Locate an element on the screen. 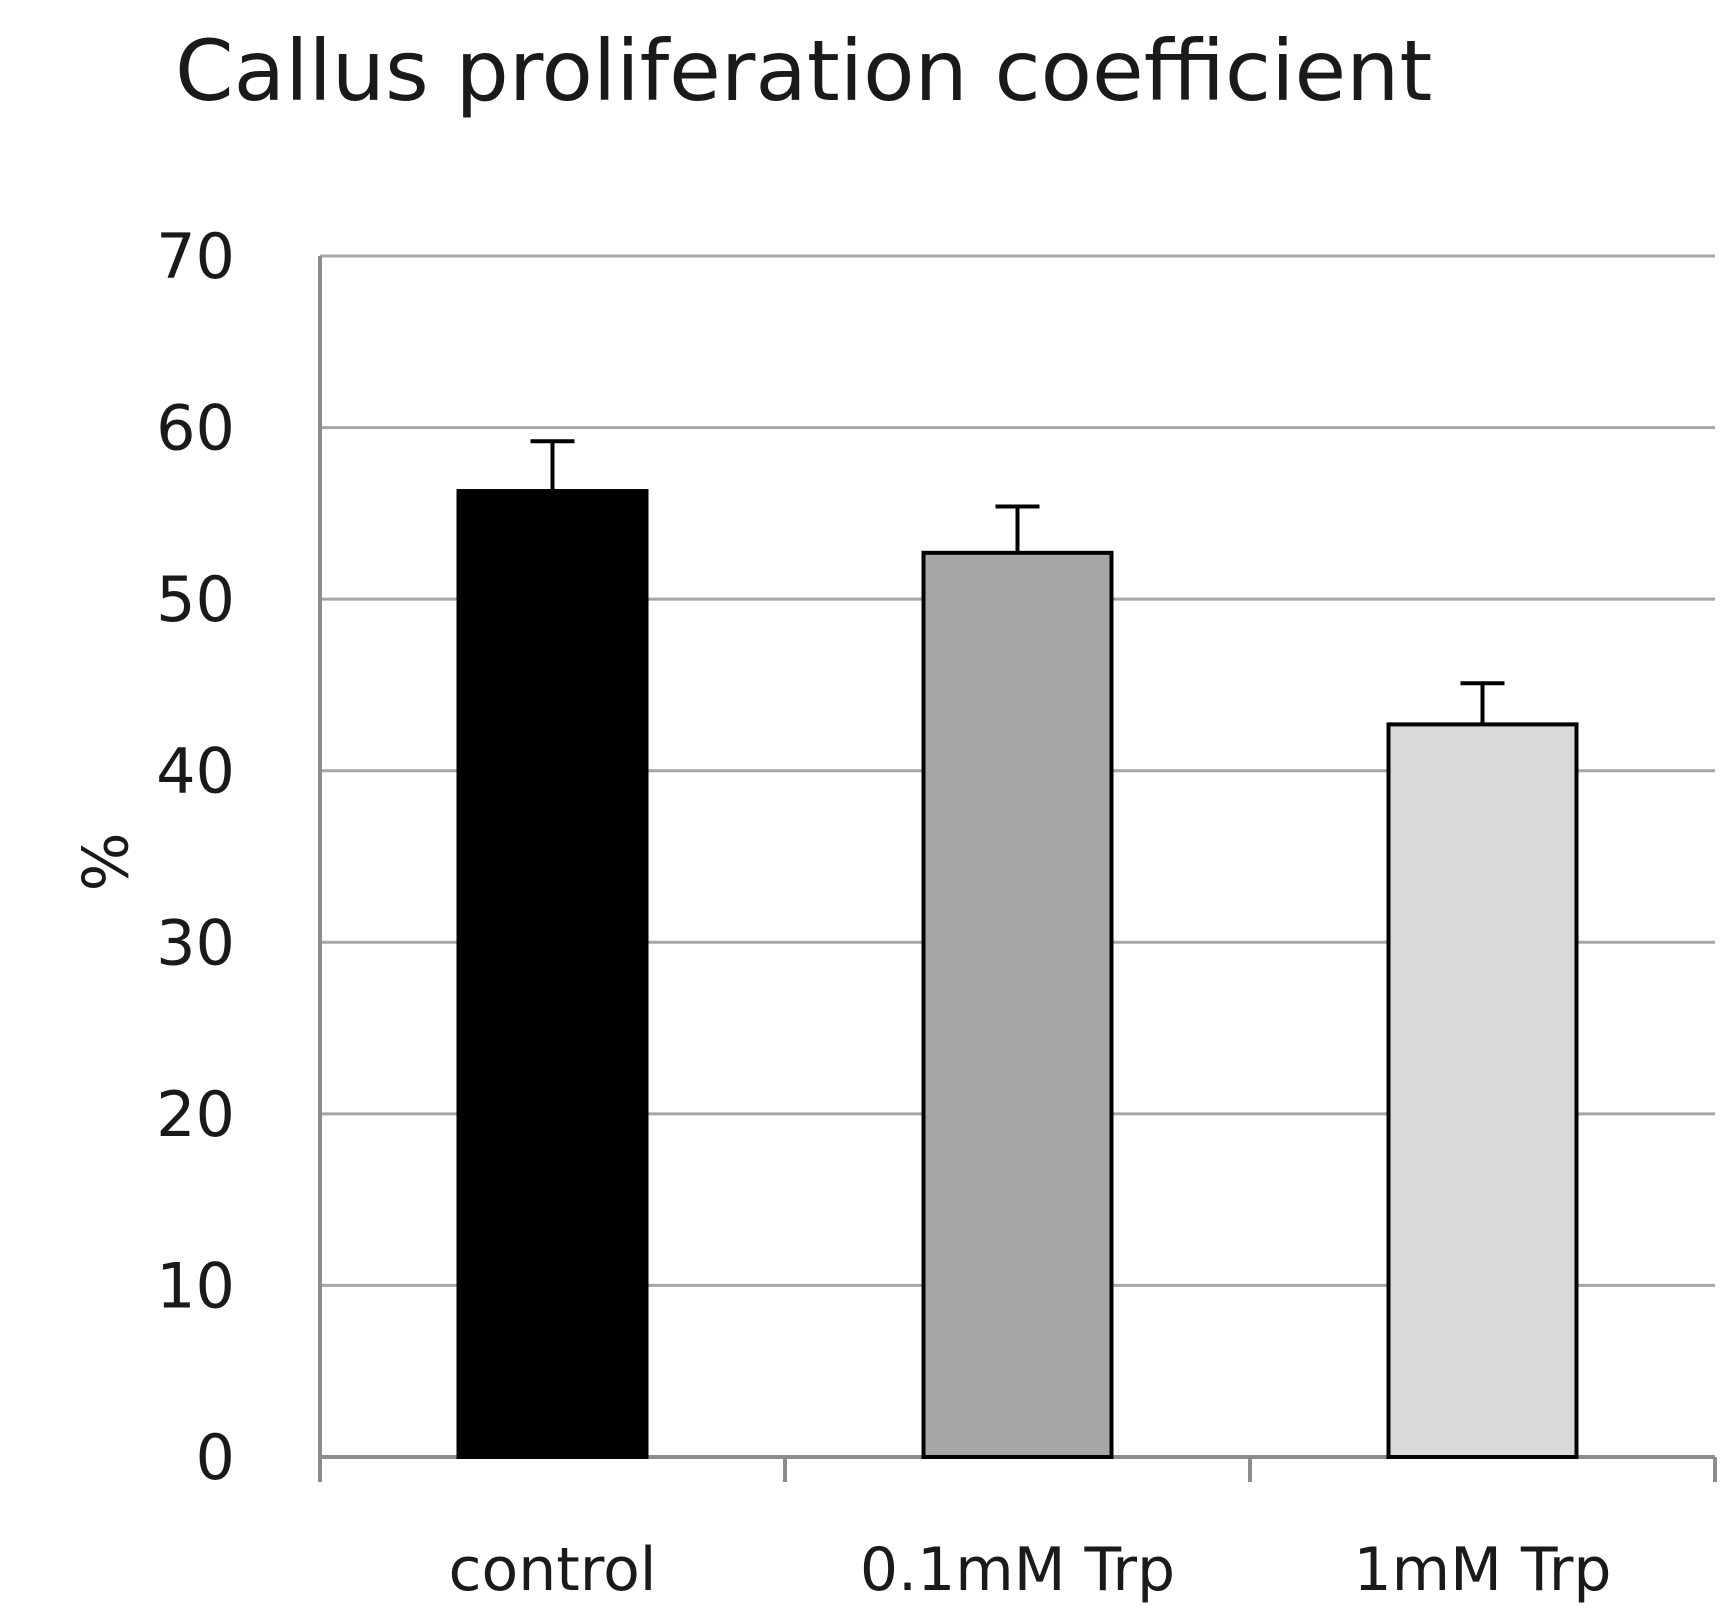 The width and height of the screenshot is (1729, 1618). y-tick-label: 30 is located at coordinates (195, 942).